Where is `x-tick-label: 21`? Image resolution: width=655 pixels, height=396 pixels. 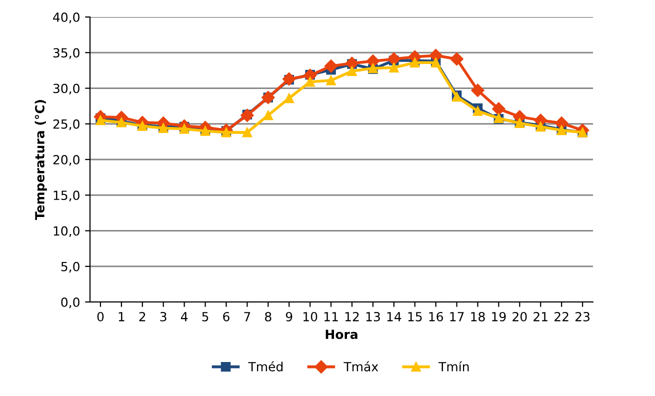 x-tick-label: 21 is located at coordinates (541, 317).